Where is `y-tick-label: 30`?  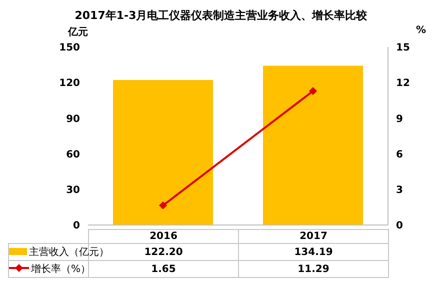 y-tick-label: 30 is located at coordinates (73, 190).